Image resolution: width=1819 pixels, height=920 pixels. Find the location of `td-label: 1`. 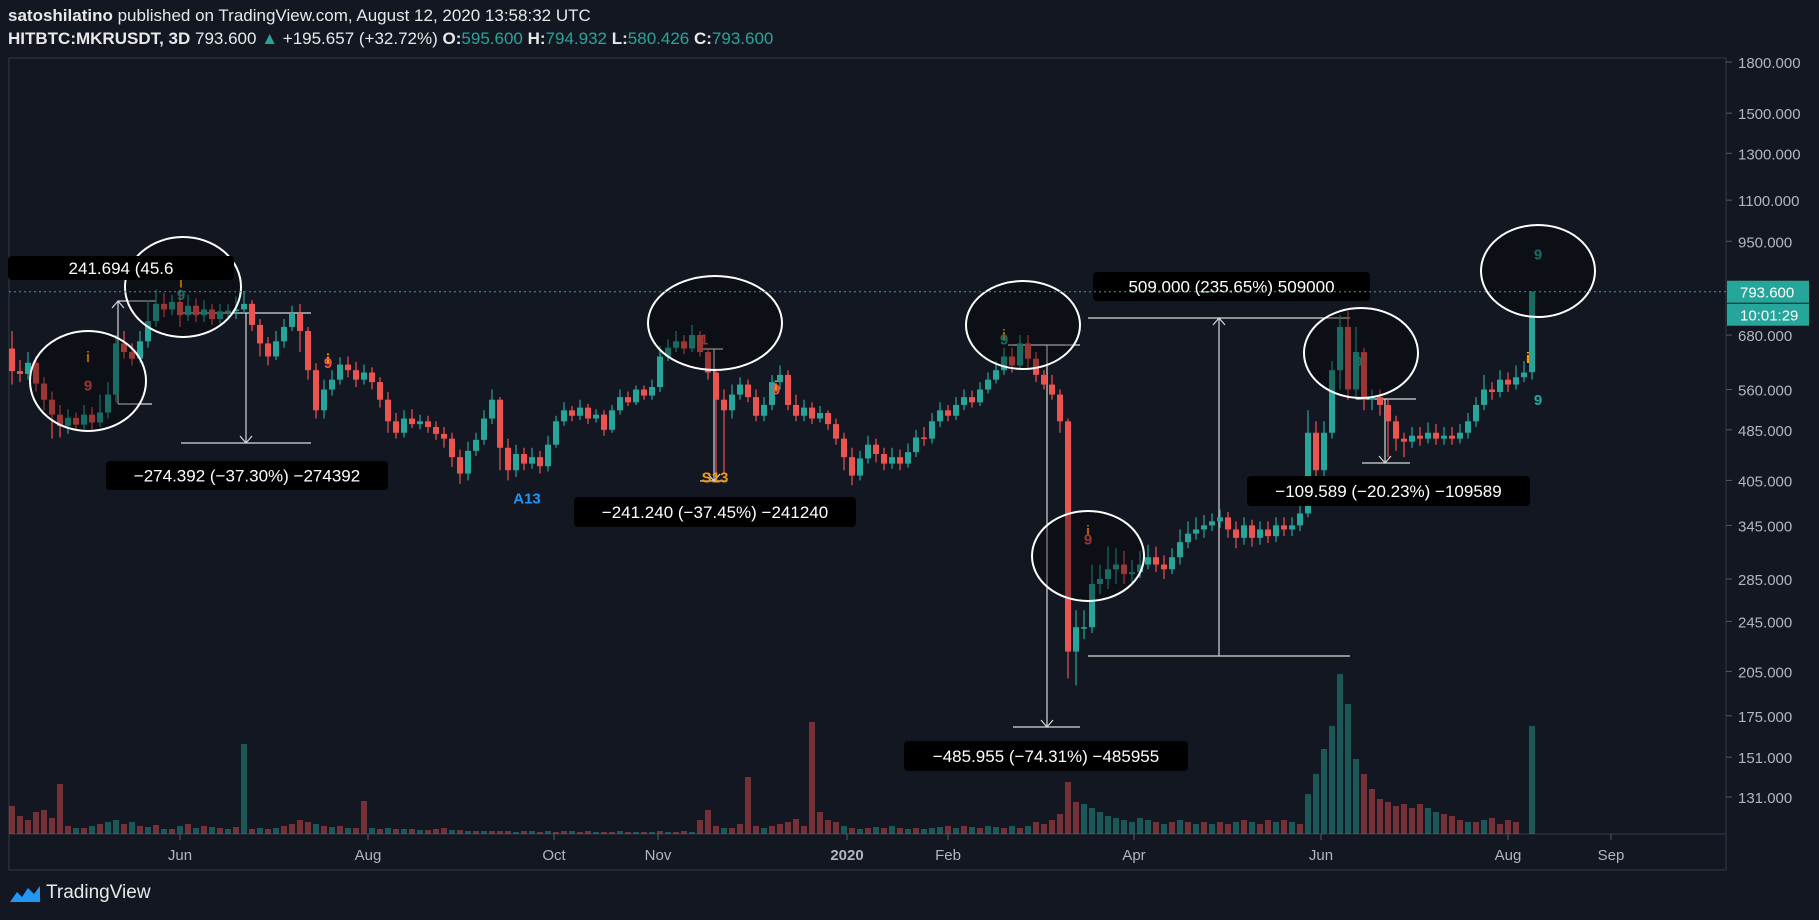

td-label: 1 is located at coordinates (704, 340).